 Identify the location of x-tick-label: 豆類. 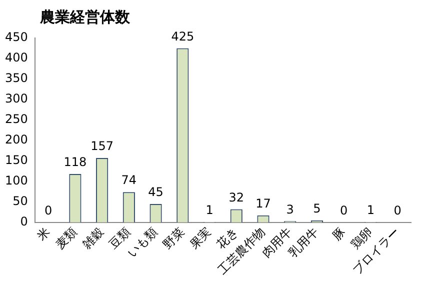
(120, 238).